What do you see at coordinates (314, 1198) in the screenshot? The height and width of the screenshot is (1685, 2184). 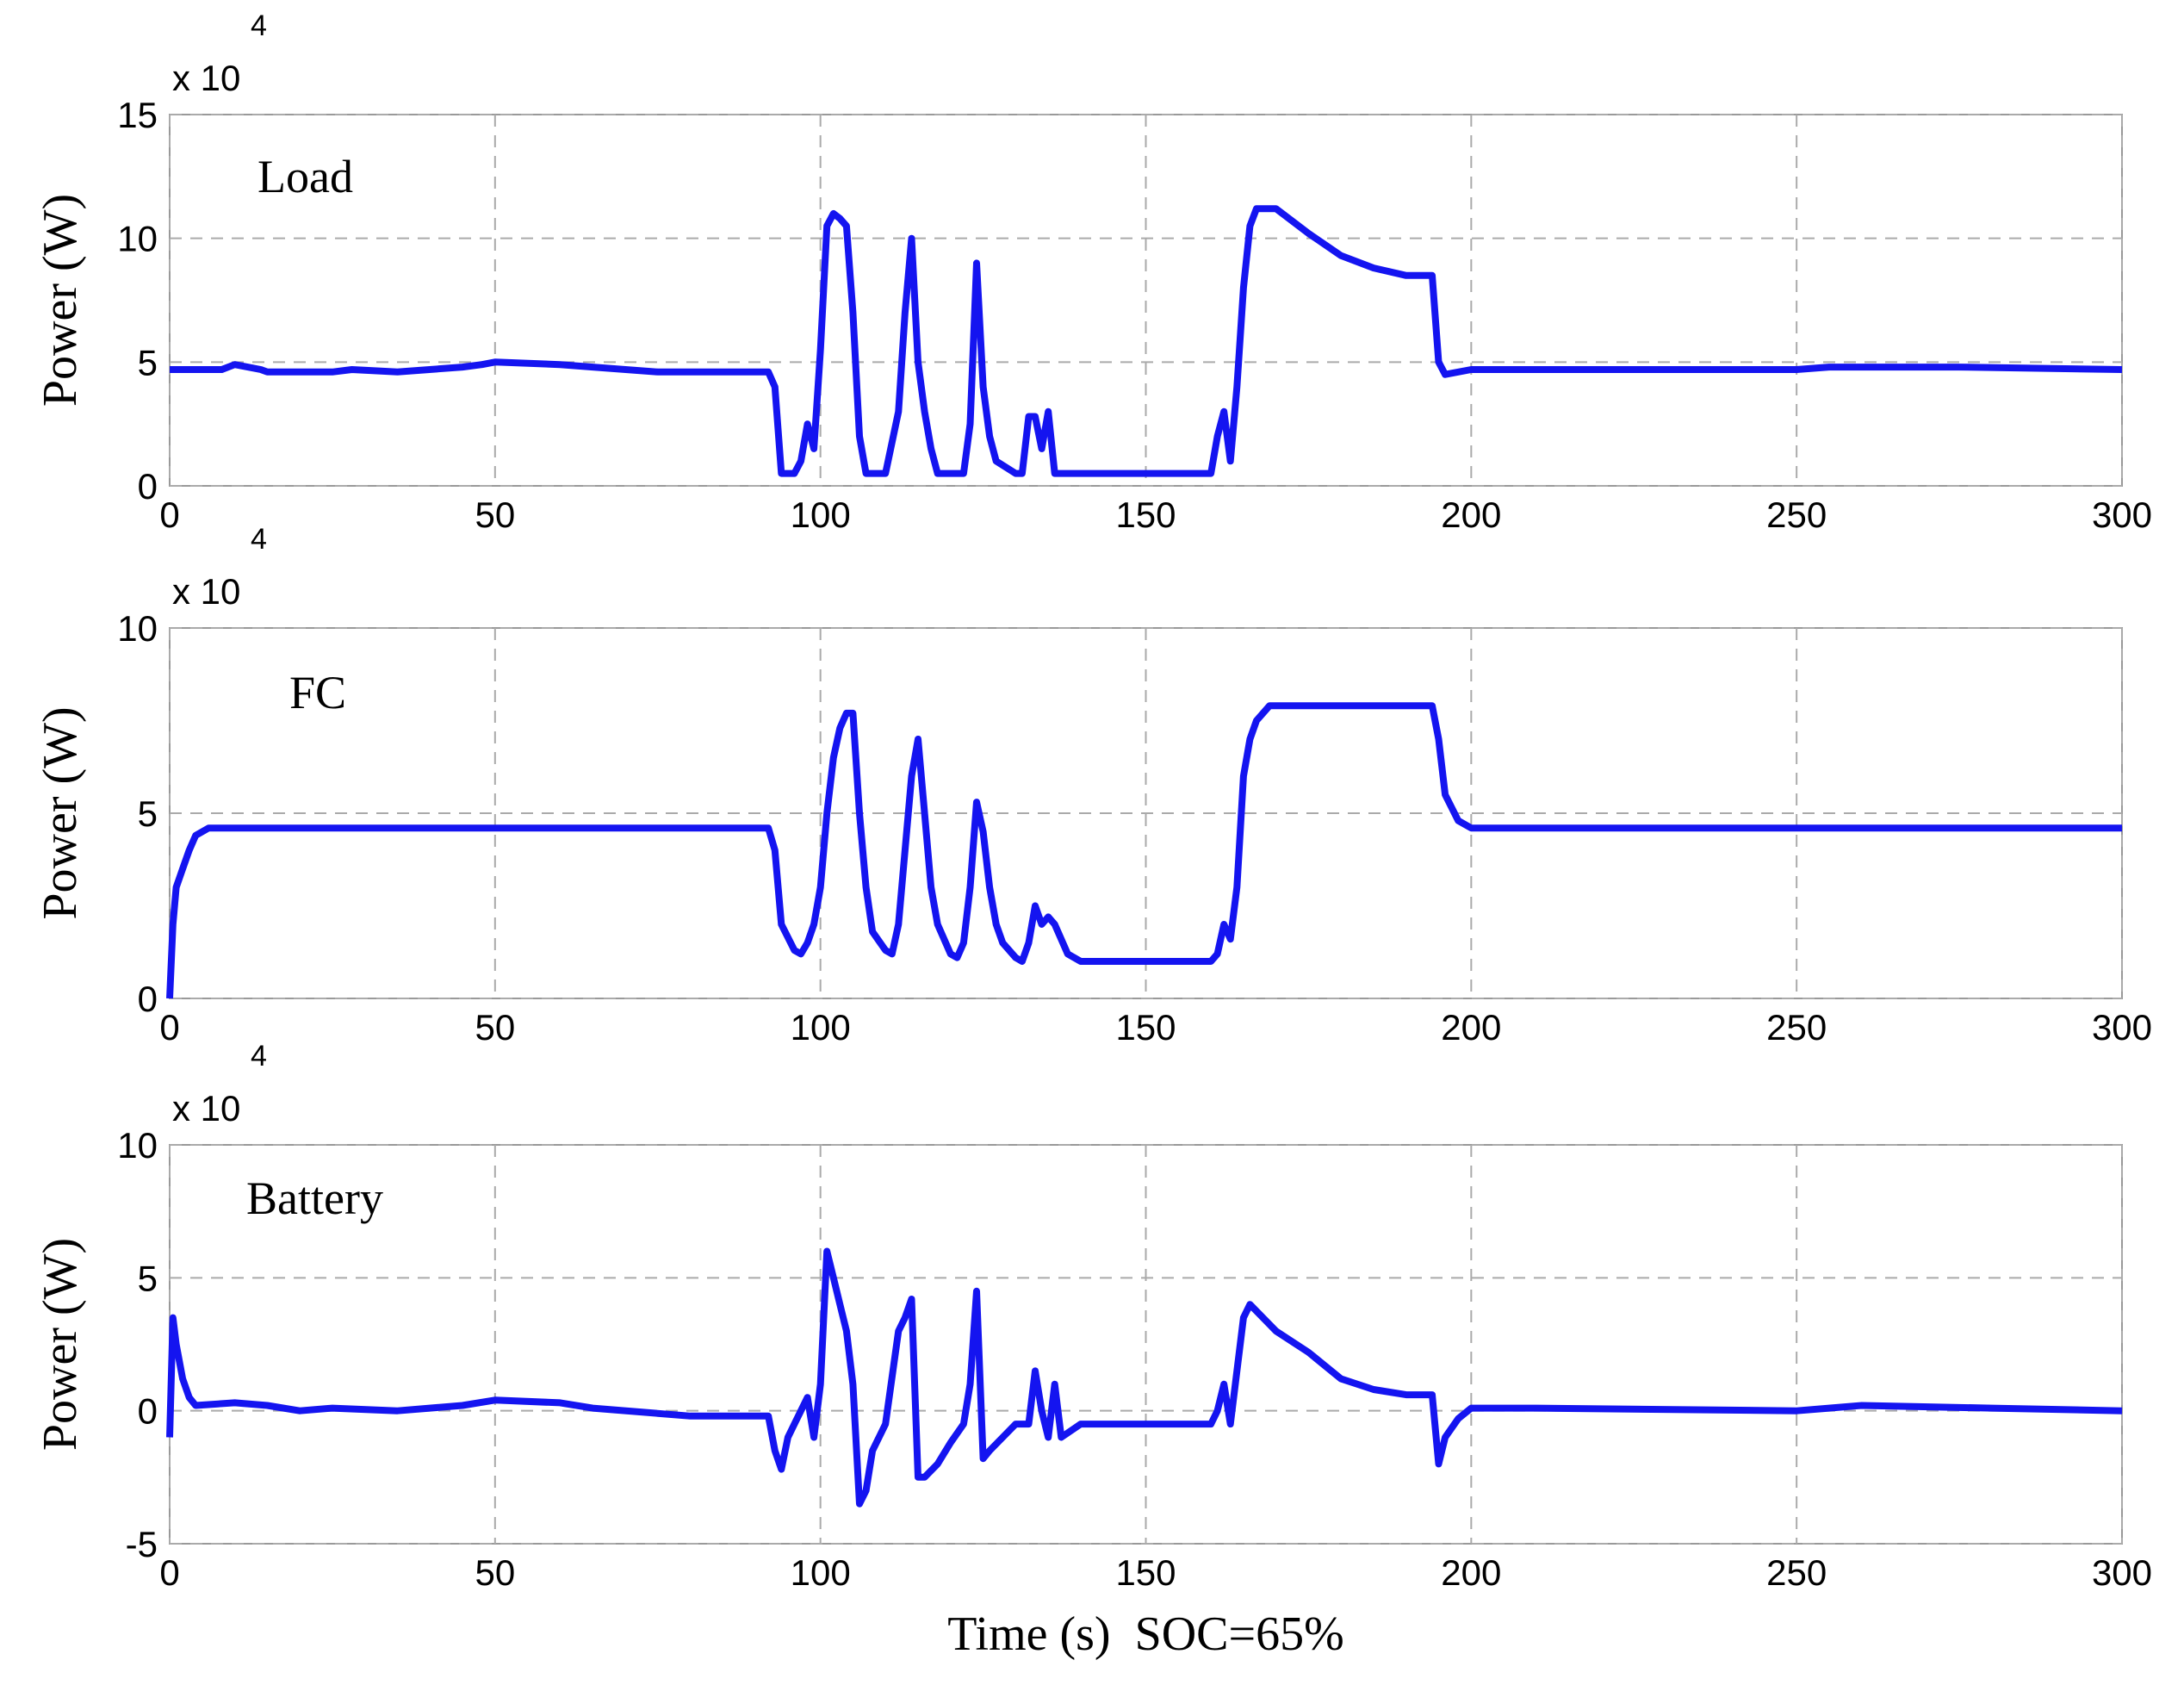 I see `annotation: Battery` at bounding box center [314, 1198].